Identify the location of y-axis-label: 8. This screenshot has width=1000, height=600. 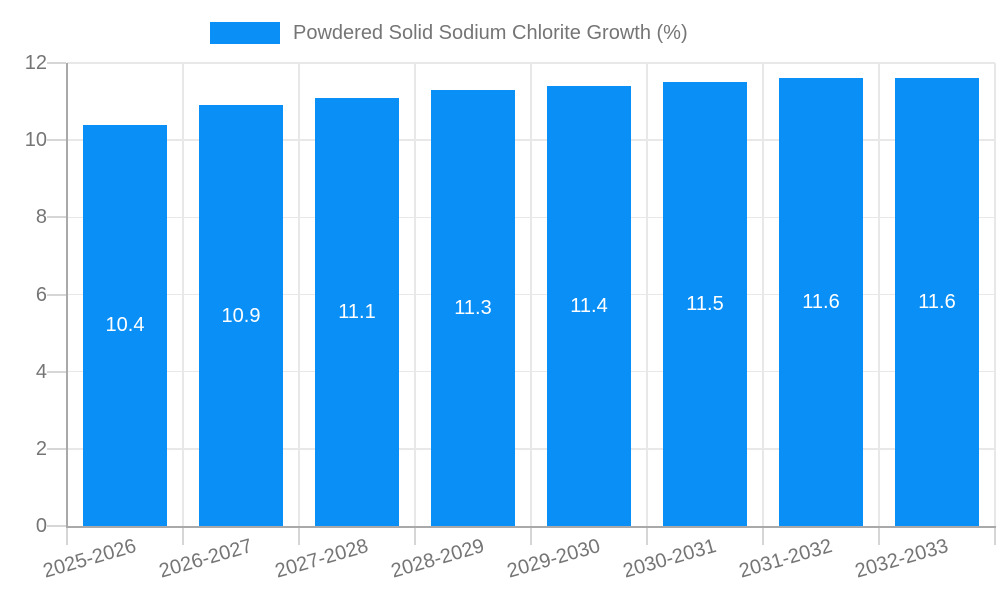
(41, 217).